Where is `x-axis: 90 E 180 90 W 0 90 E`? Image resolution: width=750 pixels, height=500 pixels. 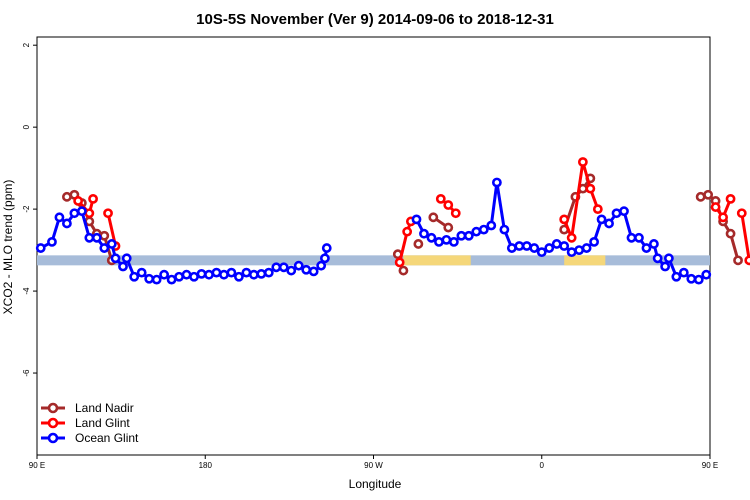 x-axis: 90 E 180 90 W 0 90 E is located at coordinates (373, 462).